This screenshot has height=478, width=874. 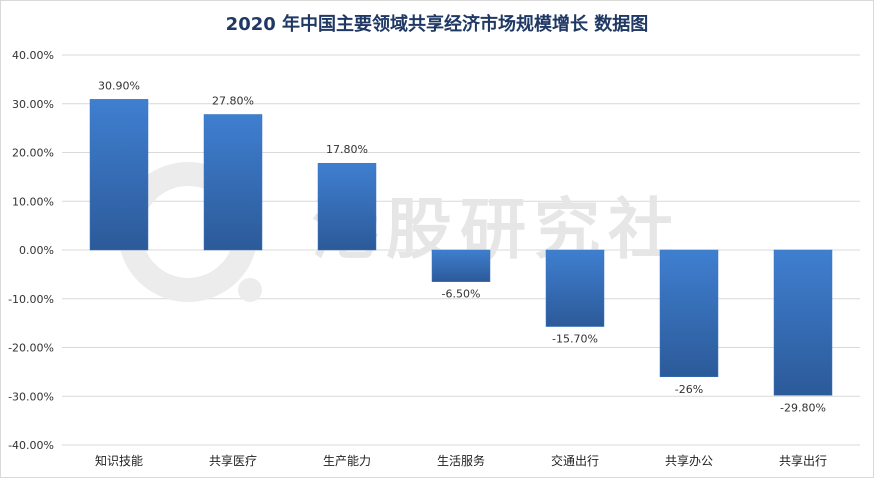 I want to click on y-tick-label: 10.00%, so click(x=33, y=201).